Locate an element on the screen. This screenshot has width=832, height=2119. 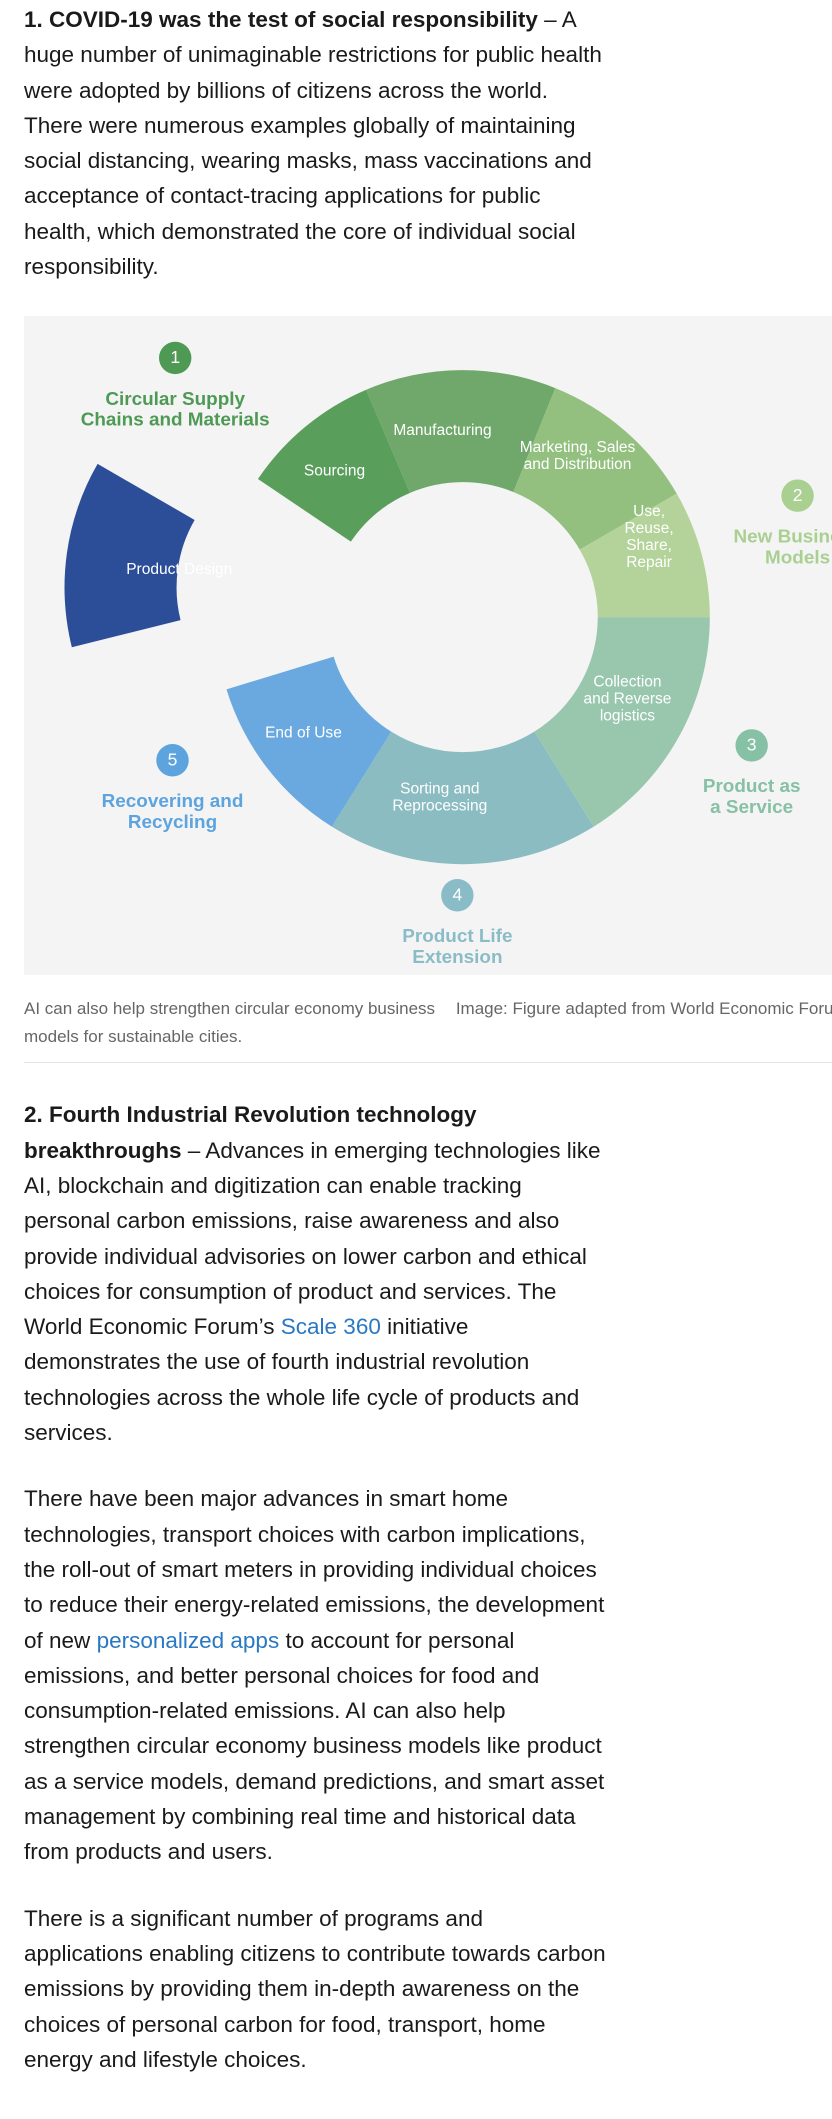
segment-label: Collection is located at coordinates (627, 682).